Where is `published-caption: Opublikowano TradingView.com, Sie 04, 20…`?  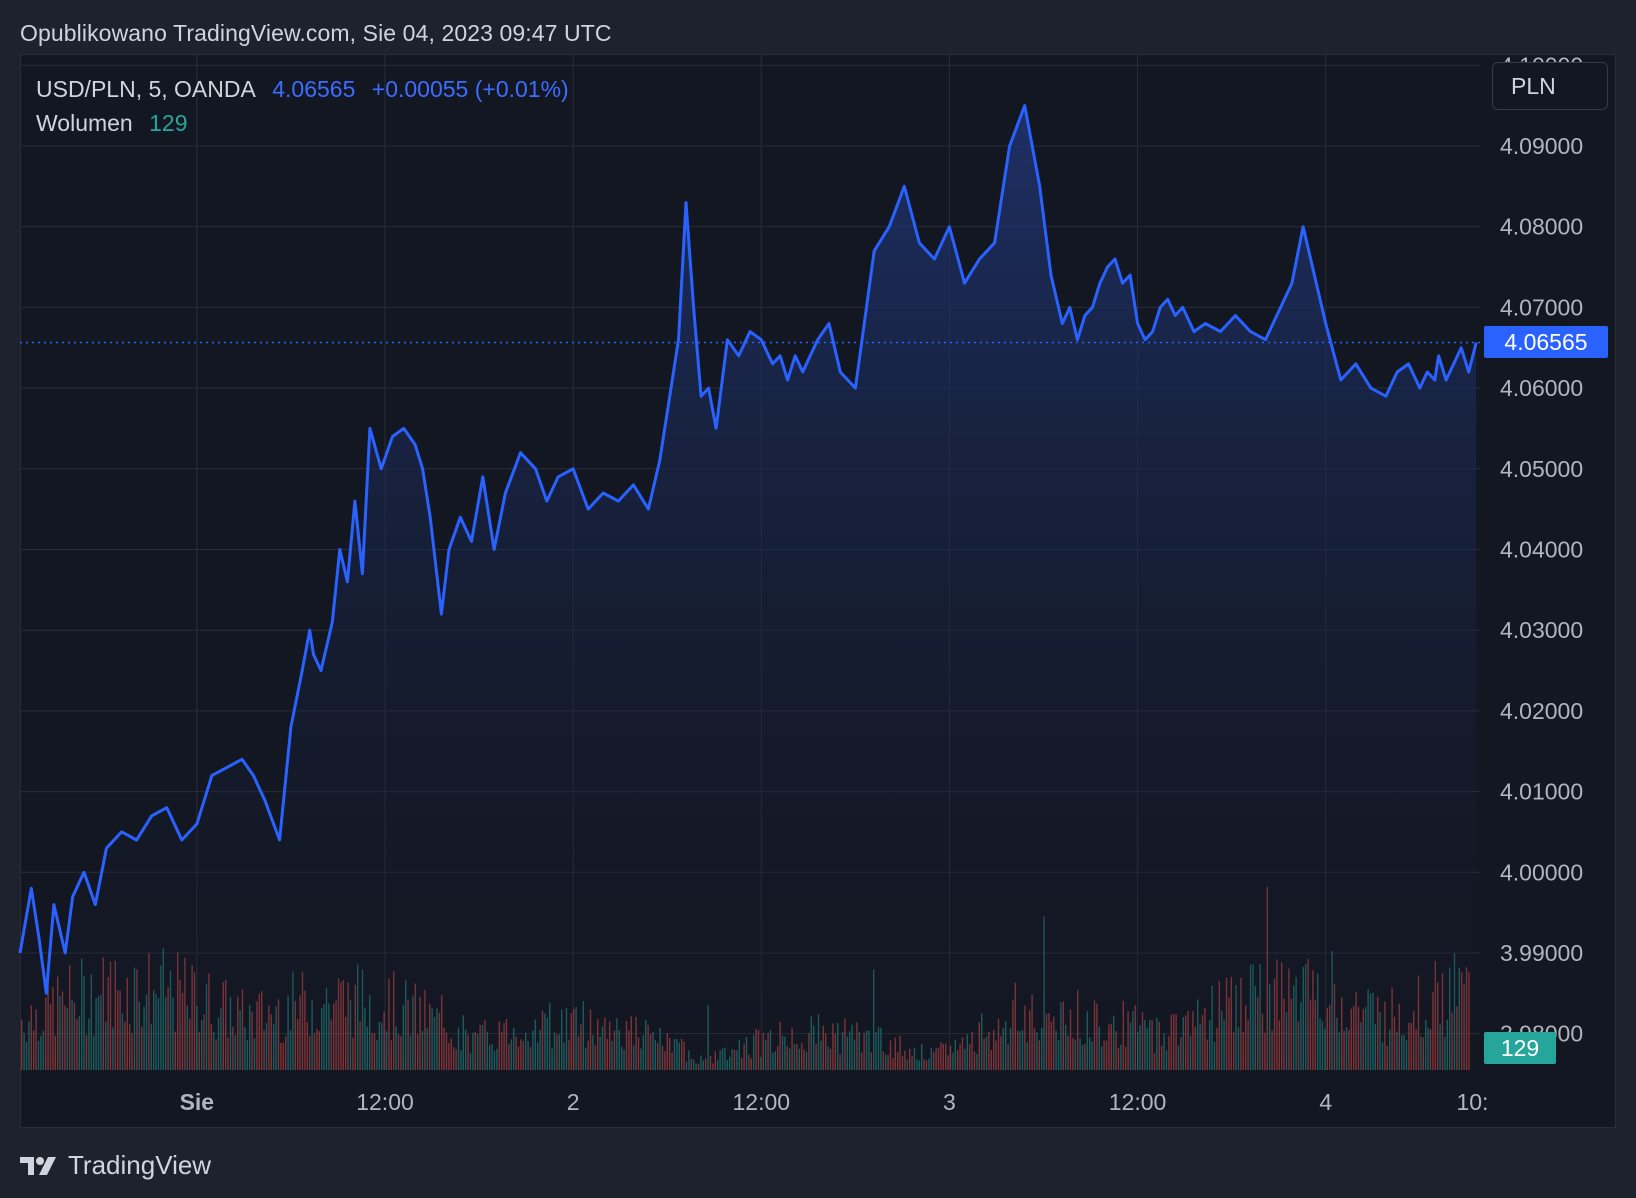 published-caption: Opublikowano TradingView.com, Sie 04, 20… is located at coordinates (316, 33).